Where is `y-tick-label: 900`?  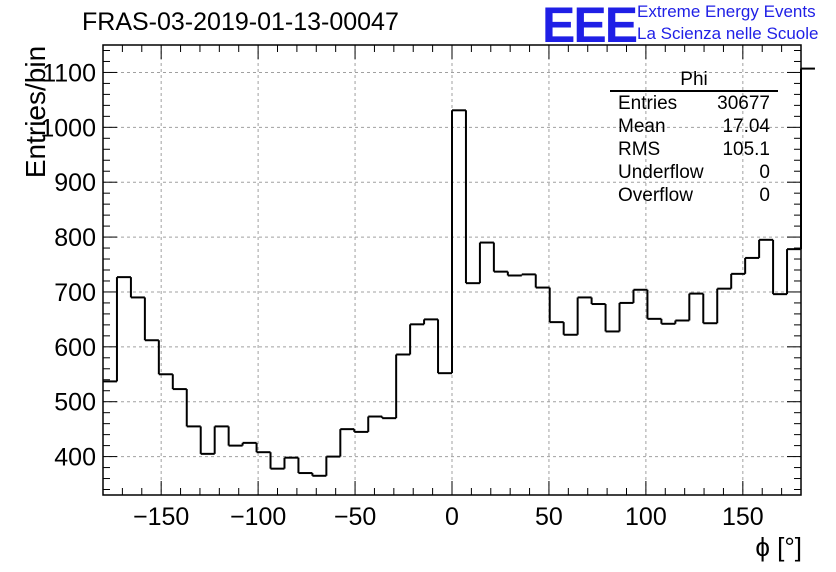 y-tick-label: 900 is located at coordinates (75, 183).